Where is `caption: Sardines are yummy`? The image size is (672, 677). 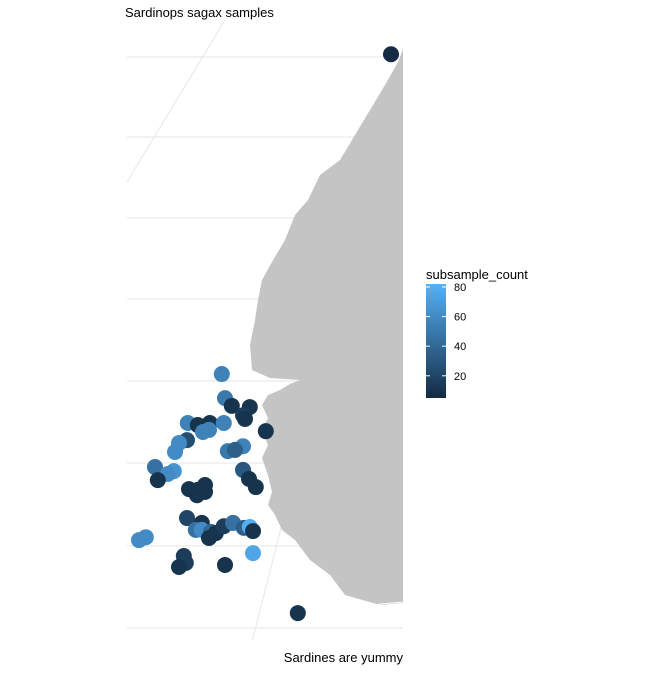 caption: Sardines are yummy is located at coordinates (344, 657).